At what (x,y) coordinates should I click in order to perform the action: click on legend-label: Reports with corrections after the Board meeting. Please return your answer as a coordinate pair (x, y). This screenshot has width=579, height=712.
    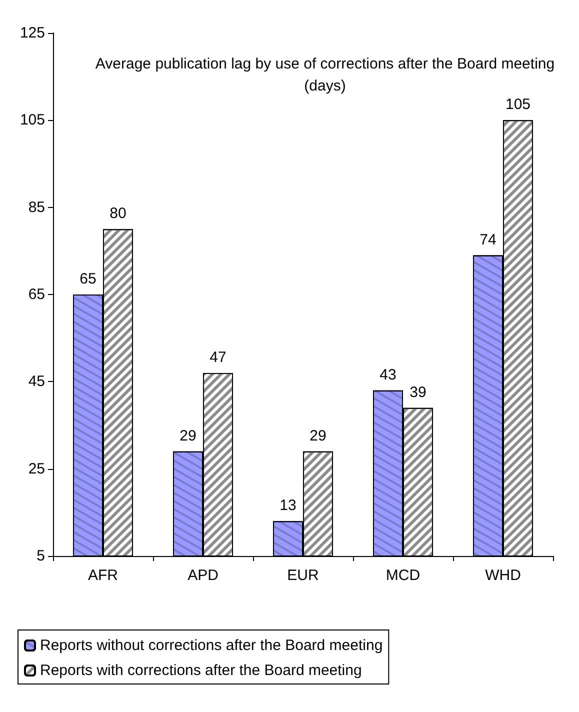
    Looking at the image, I should click on (201, 670).